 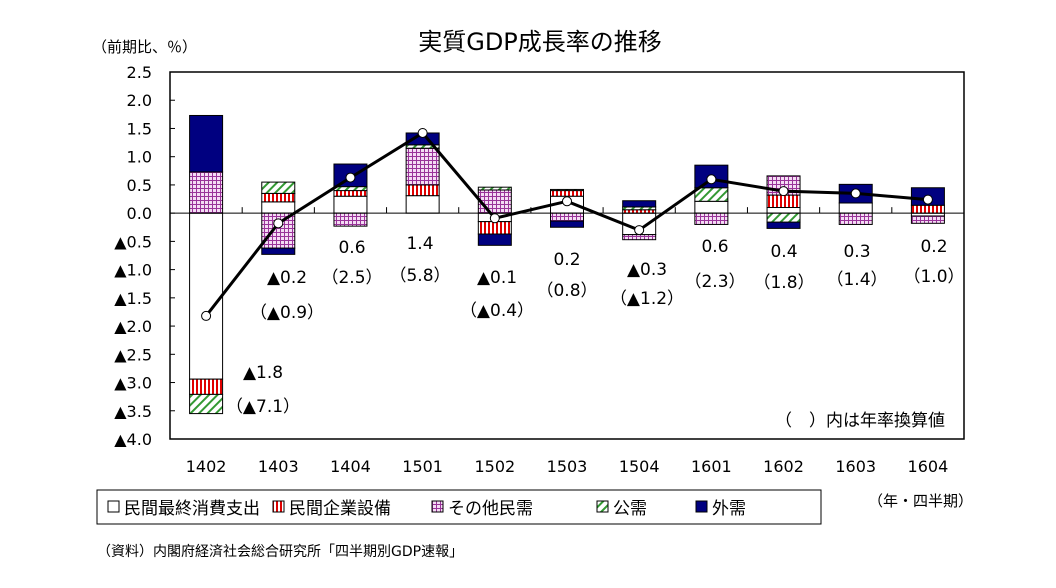 I want to click on bar-segment-1501-s0, so click(x=422, y=204).